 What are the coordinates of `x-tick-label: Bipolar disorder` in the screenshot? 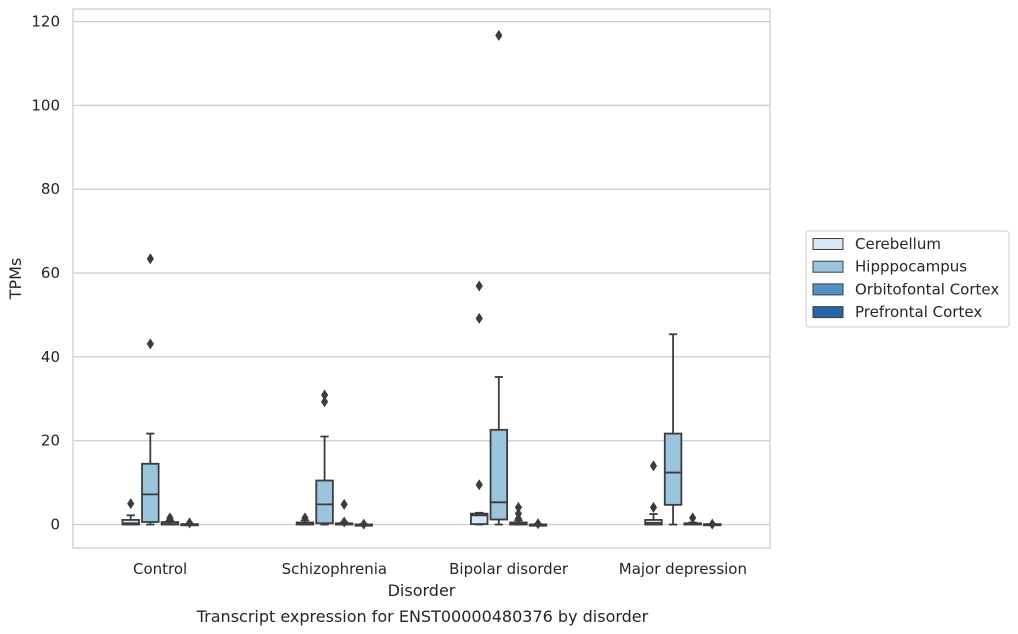 It's located at (509, 569).